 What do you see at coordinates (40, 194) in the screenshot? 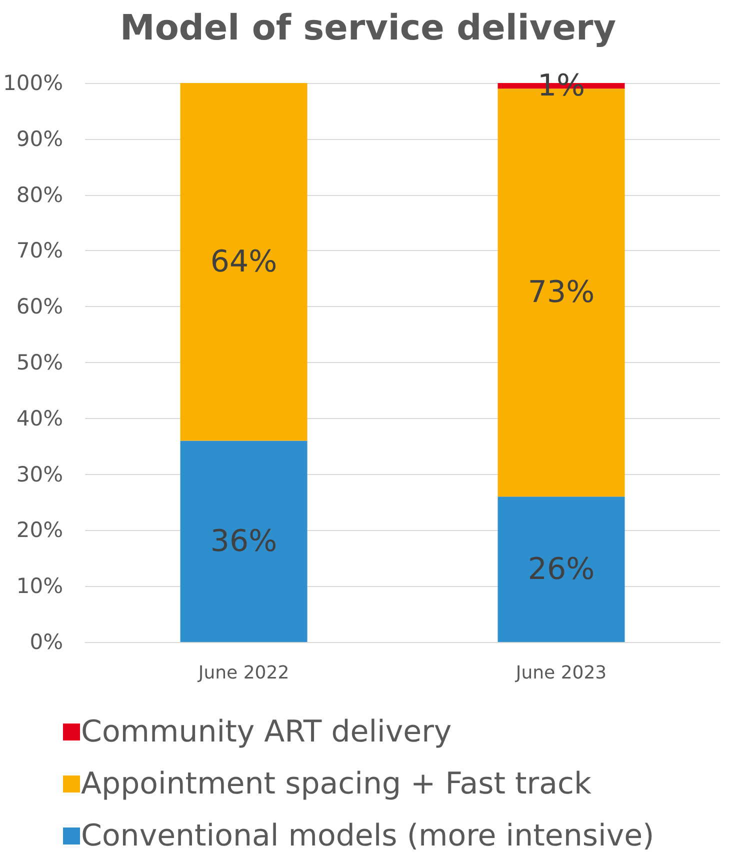
I see `y-tick-label: 80%` at bounding box center [40, 194].